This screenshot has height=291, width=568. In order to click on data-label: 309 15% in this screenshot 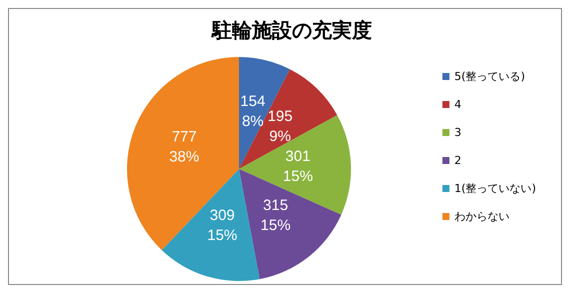, I will do `click(222, 225)`.